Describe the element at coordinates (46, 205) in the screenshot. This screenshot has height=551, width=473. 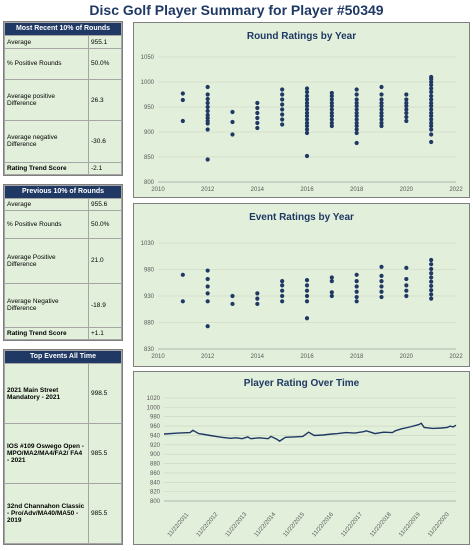
I see `stat-label: Average` at that location.